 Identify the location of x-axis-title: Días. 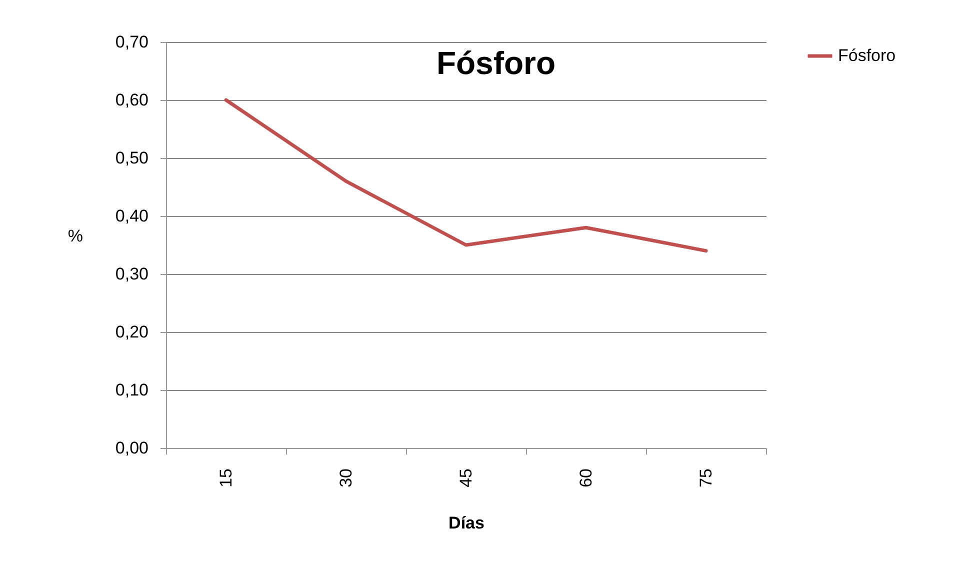
(466, 522).